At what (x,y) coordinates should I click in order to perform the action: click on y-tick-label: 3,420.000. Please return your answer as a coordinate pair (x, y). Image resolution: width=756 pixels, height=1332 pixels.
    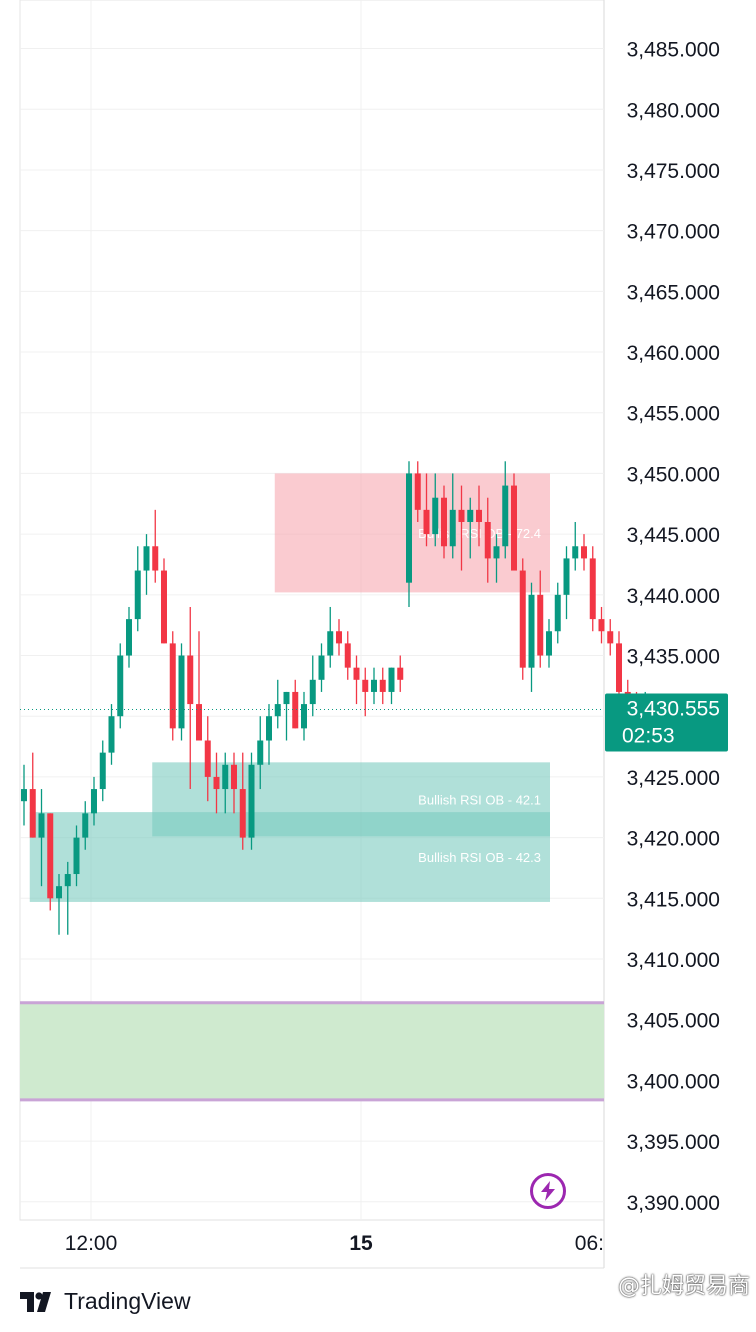
    Looking at the image, I should click on (673, 839).